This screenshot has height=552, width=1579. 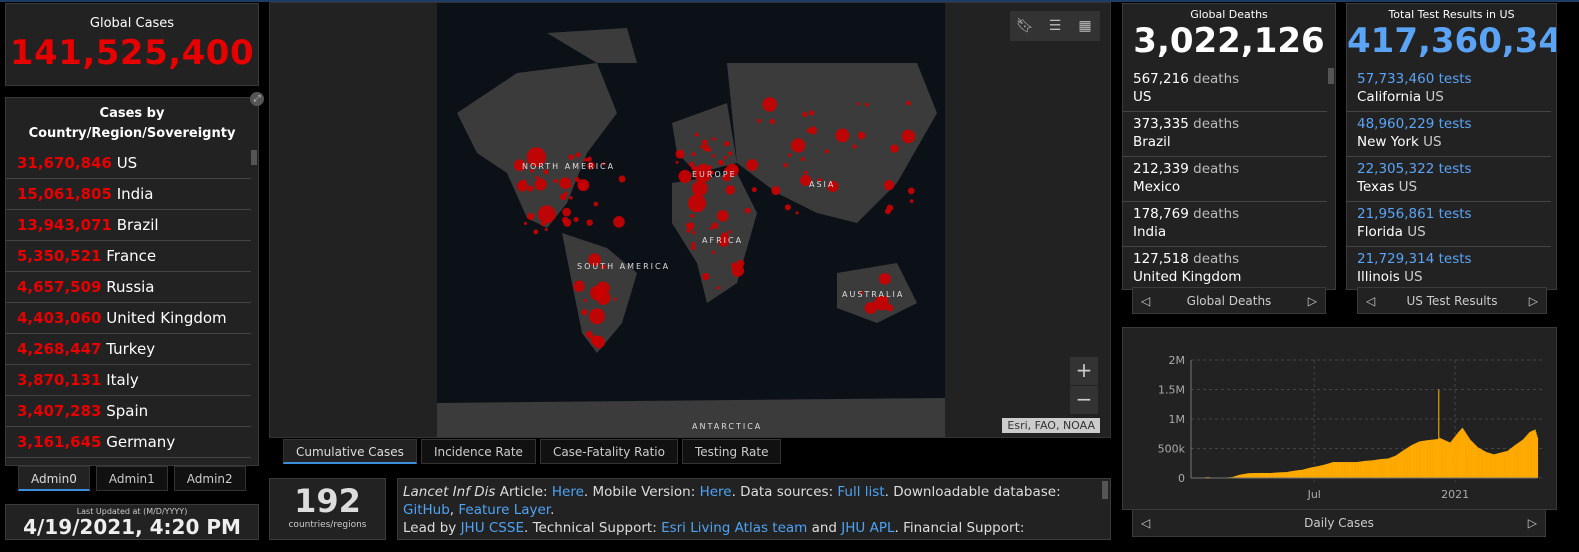 I want to click on github-link: GitHub, so click(x=426, y=510).